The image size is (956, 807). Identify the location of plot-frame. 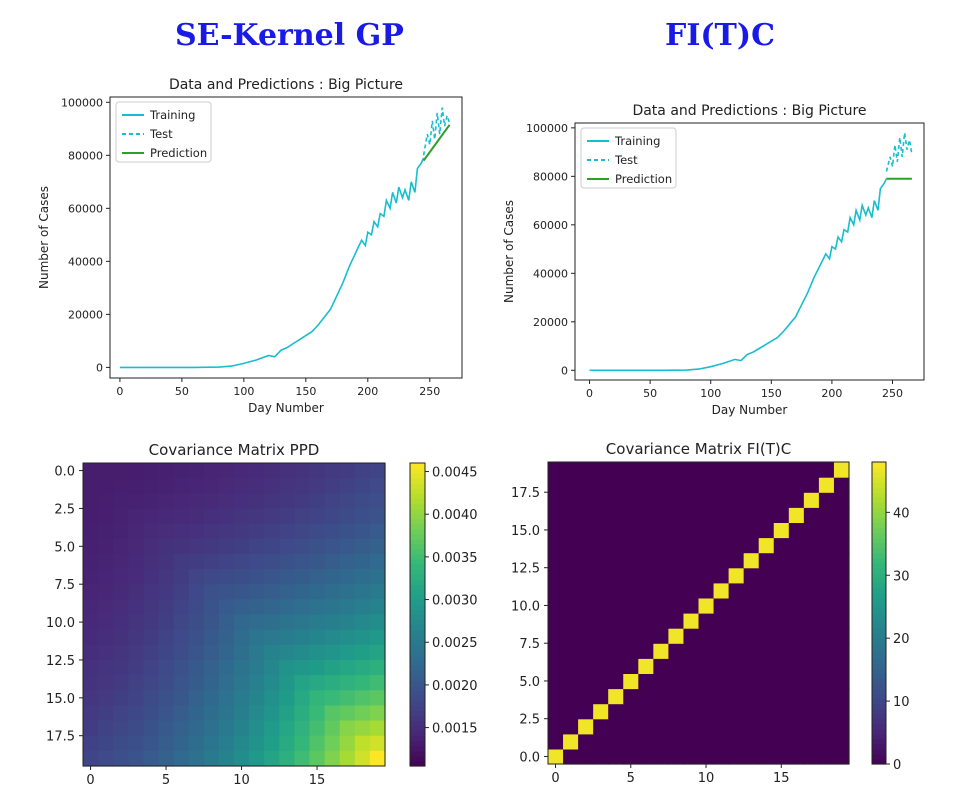
(234, 614).